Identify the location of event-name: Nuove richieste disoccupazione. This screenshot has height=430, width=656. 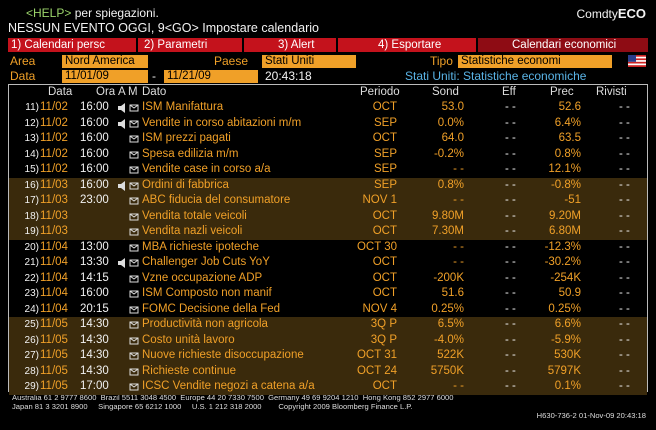
(223, 355).